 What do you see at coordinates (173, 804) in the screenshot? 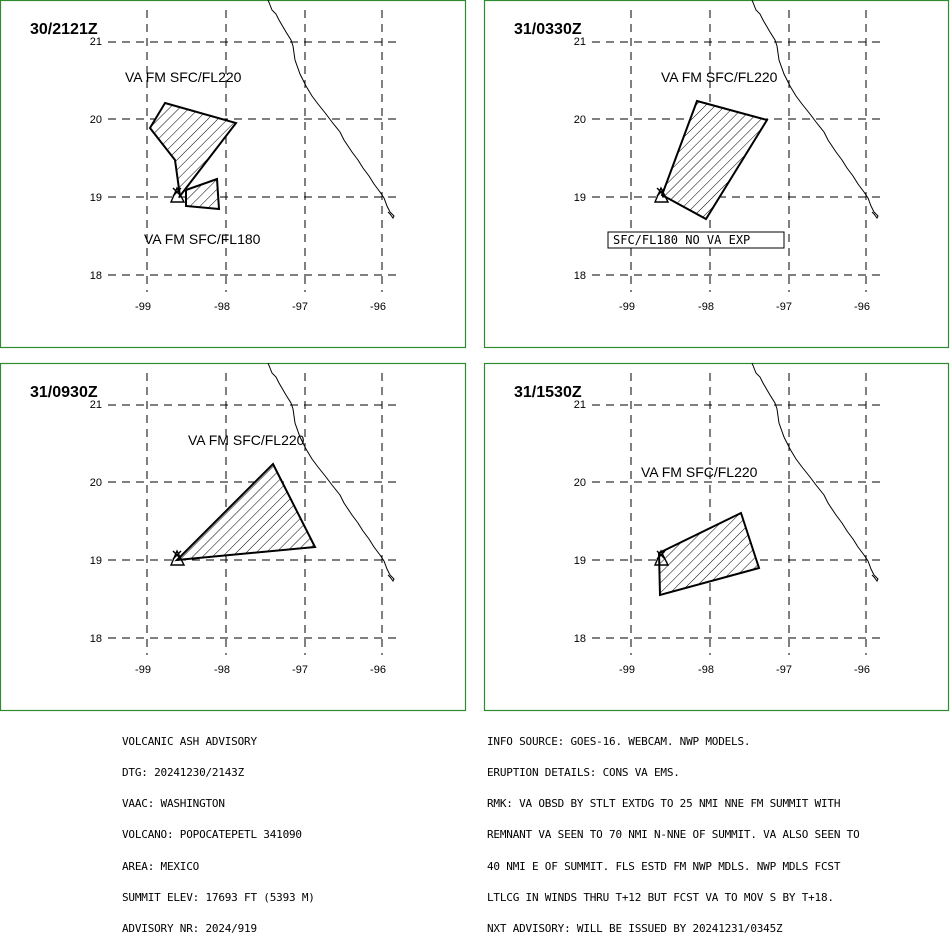
I see `advisory-line: VAAC: WASHINGTON` at bounding box center [173, 804].